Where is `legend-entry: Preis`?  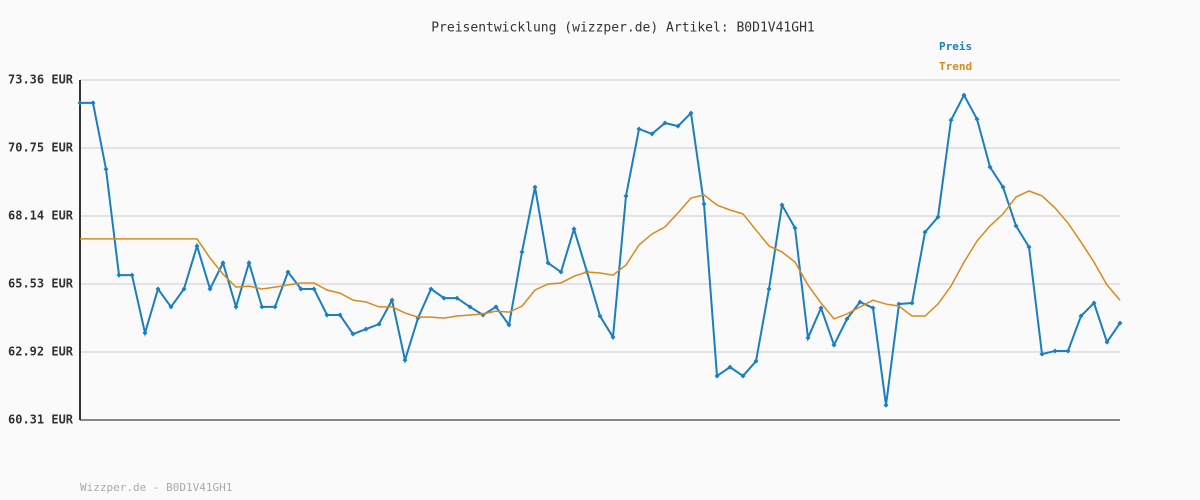 legend-entry: Preis is located at coordinates (955, 46).